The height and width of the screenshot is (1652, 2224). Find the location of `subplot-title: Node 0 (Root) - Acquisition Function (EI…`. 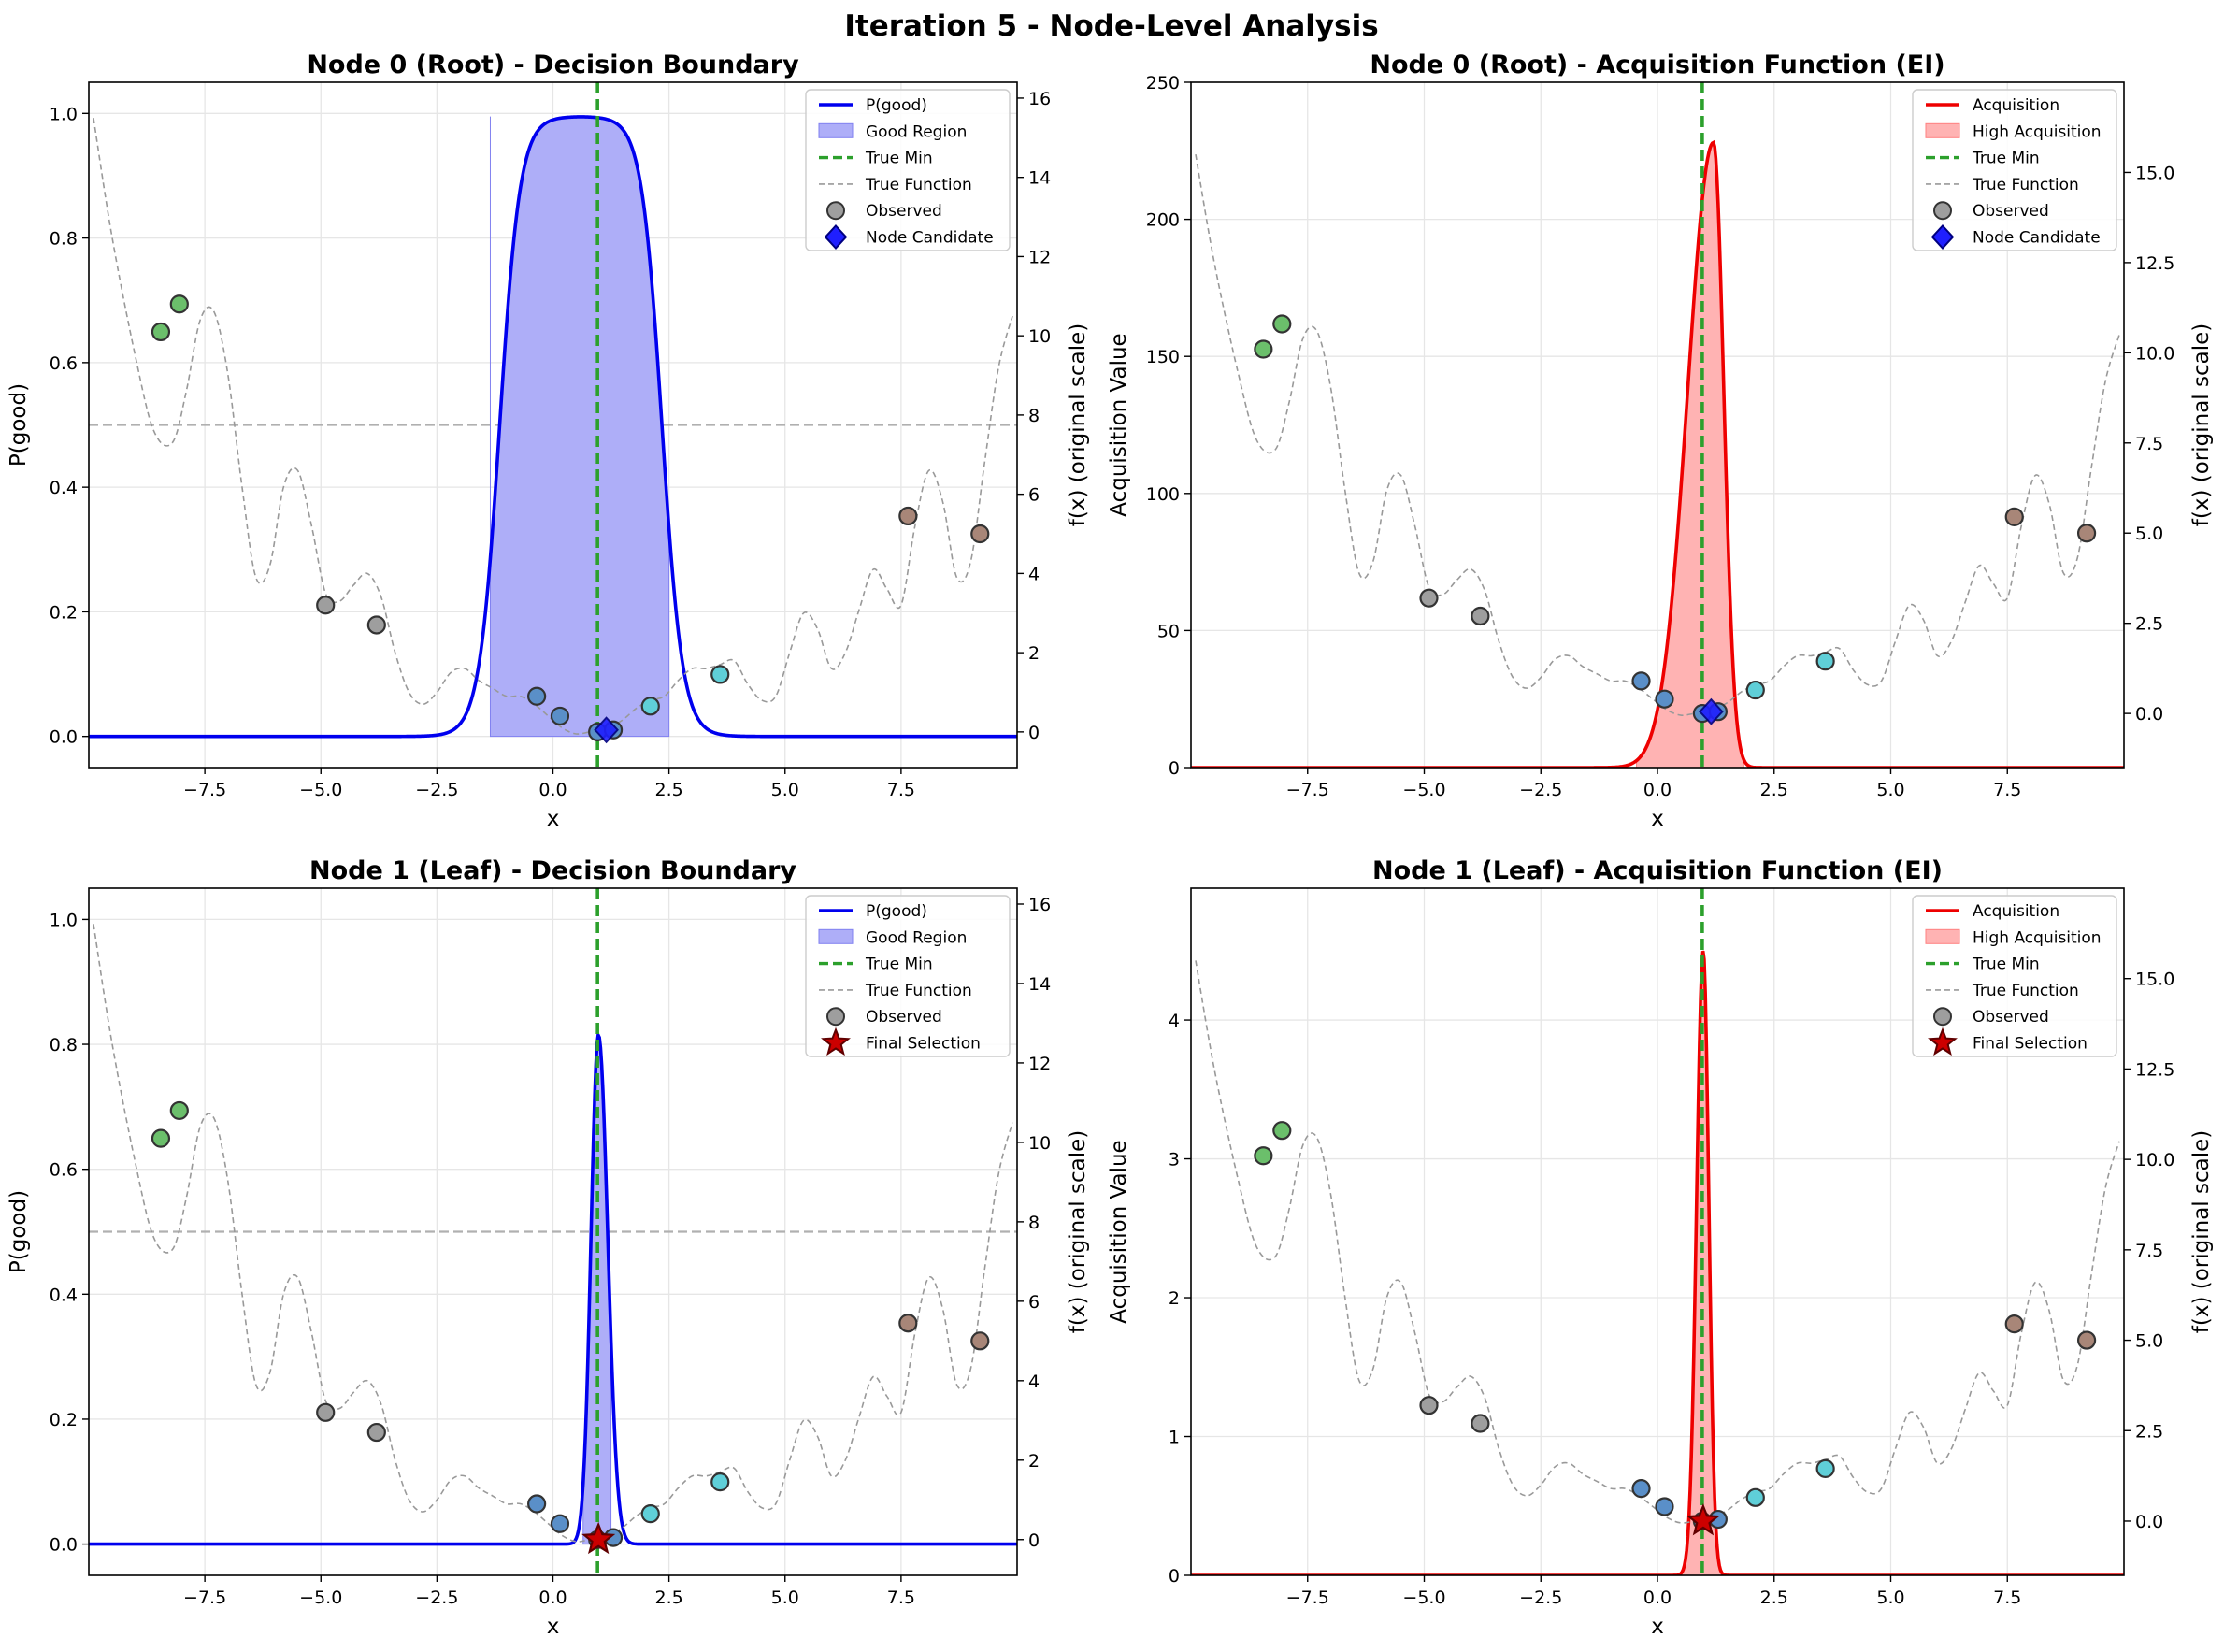

subplot-title: Node 0 (Root) - Acquisition Function (EI… is located at coordinates (1657, 65).